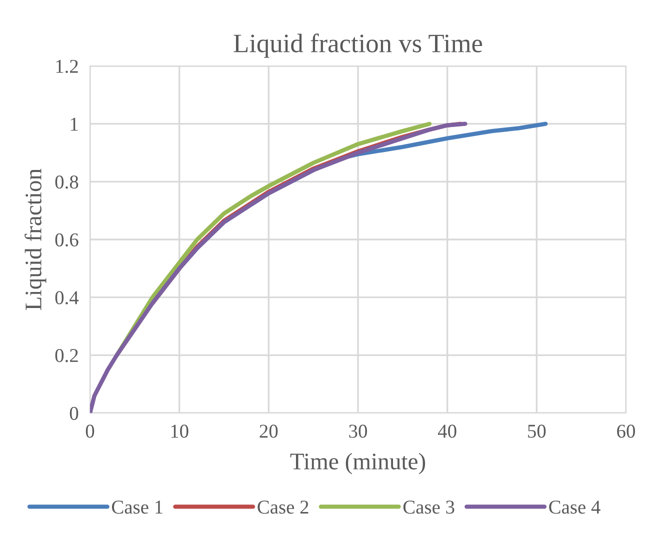  I want to click on x-tick-label: 40, so click(447, 431).